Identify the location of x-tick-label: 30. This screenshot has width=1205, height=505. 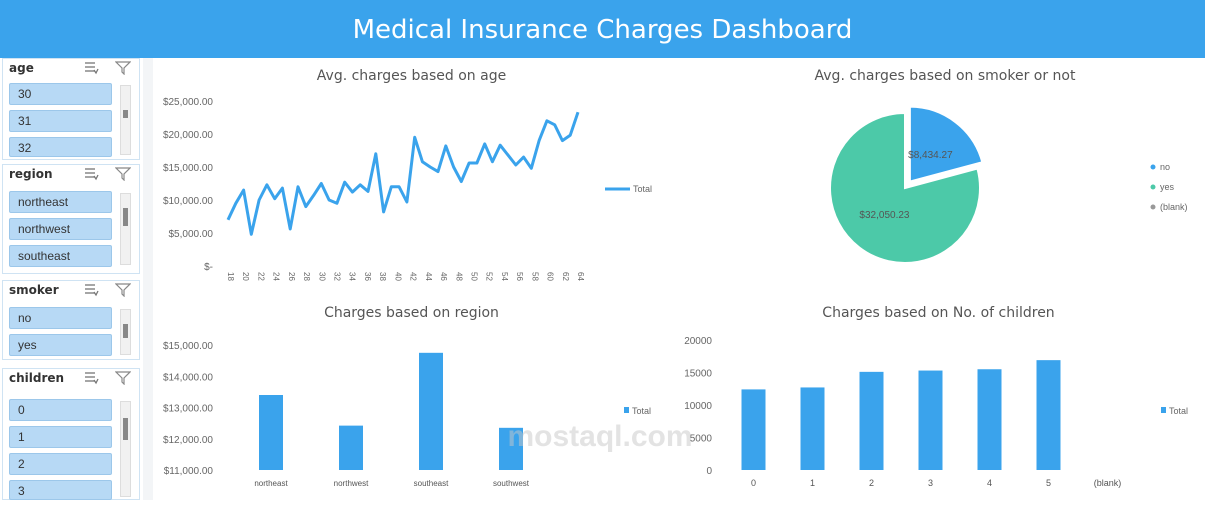
(321, 276).